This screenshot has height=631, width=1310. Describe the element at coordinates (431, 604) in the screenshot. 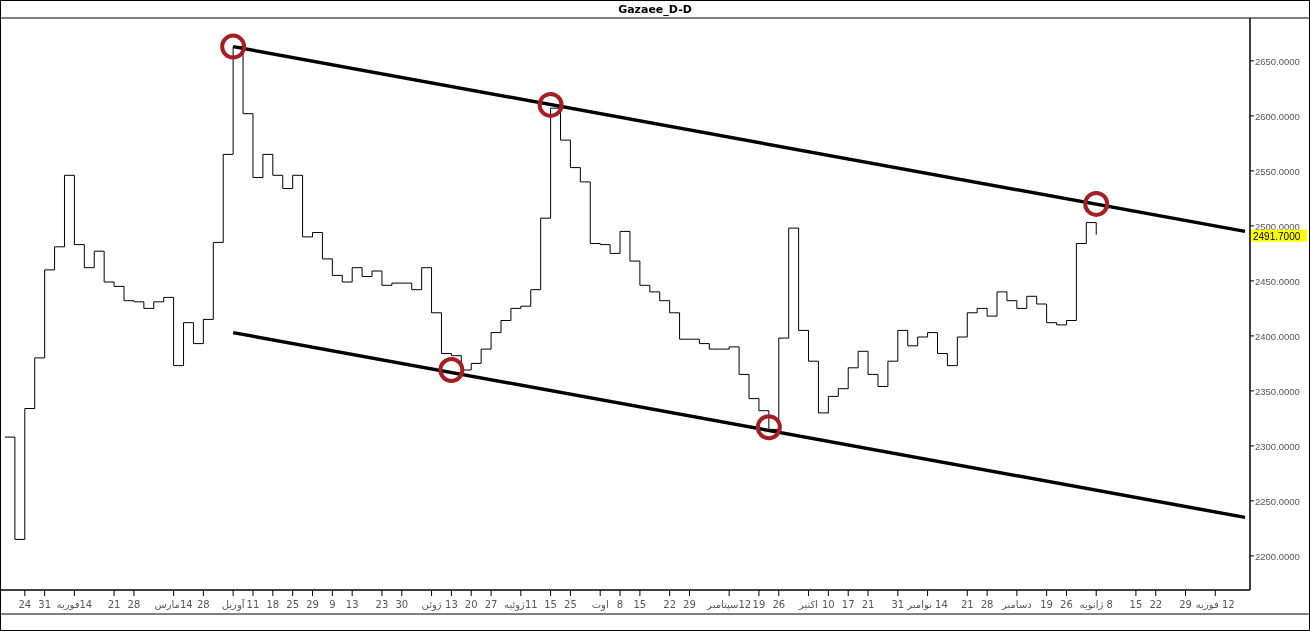

I see `xtick: ژوئن` at that location.